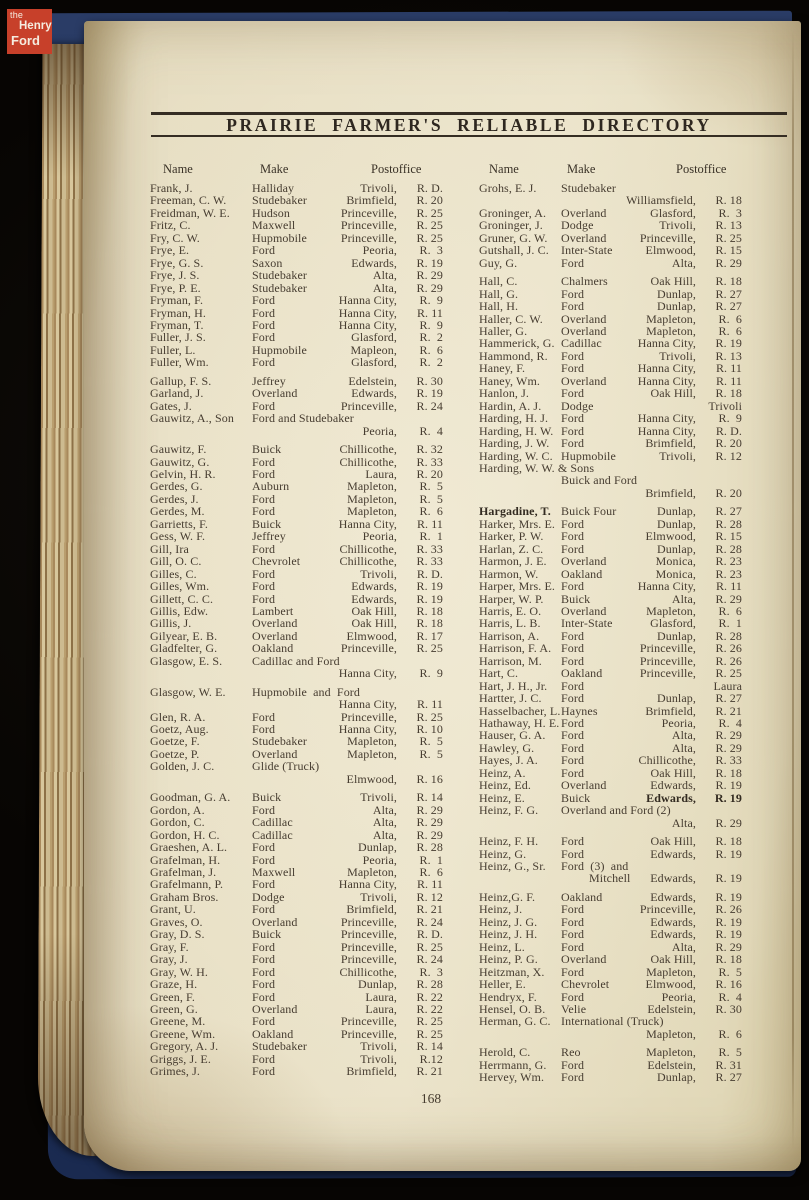 This screenshot has width=809, height=1200. Describe the element at coordinates (517, 586) in the screenshot. I see `entry-name: Harper, Mrs. E.` at that location.